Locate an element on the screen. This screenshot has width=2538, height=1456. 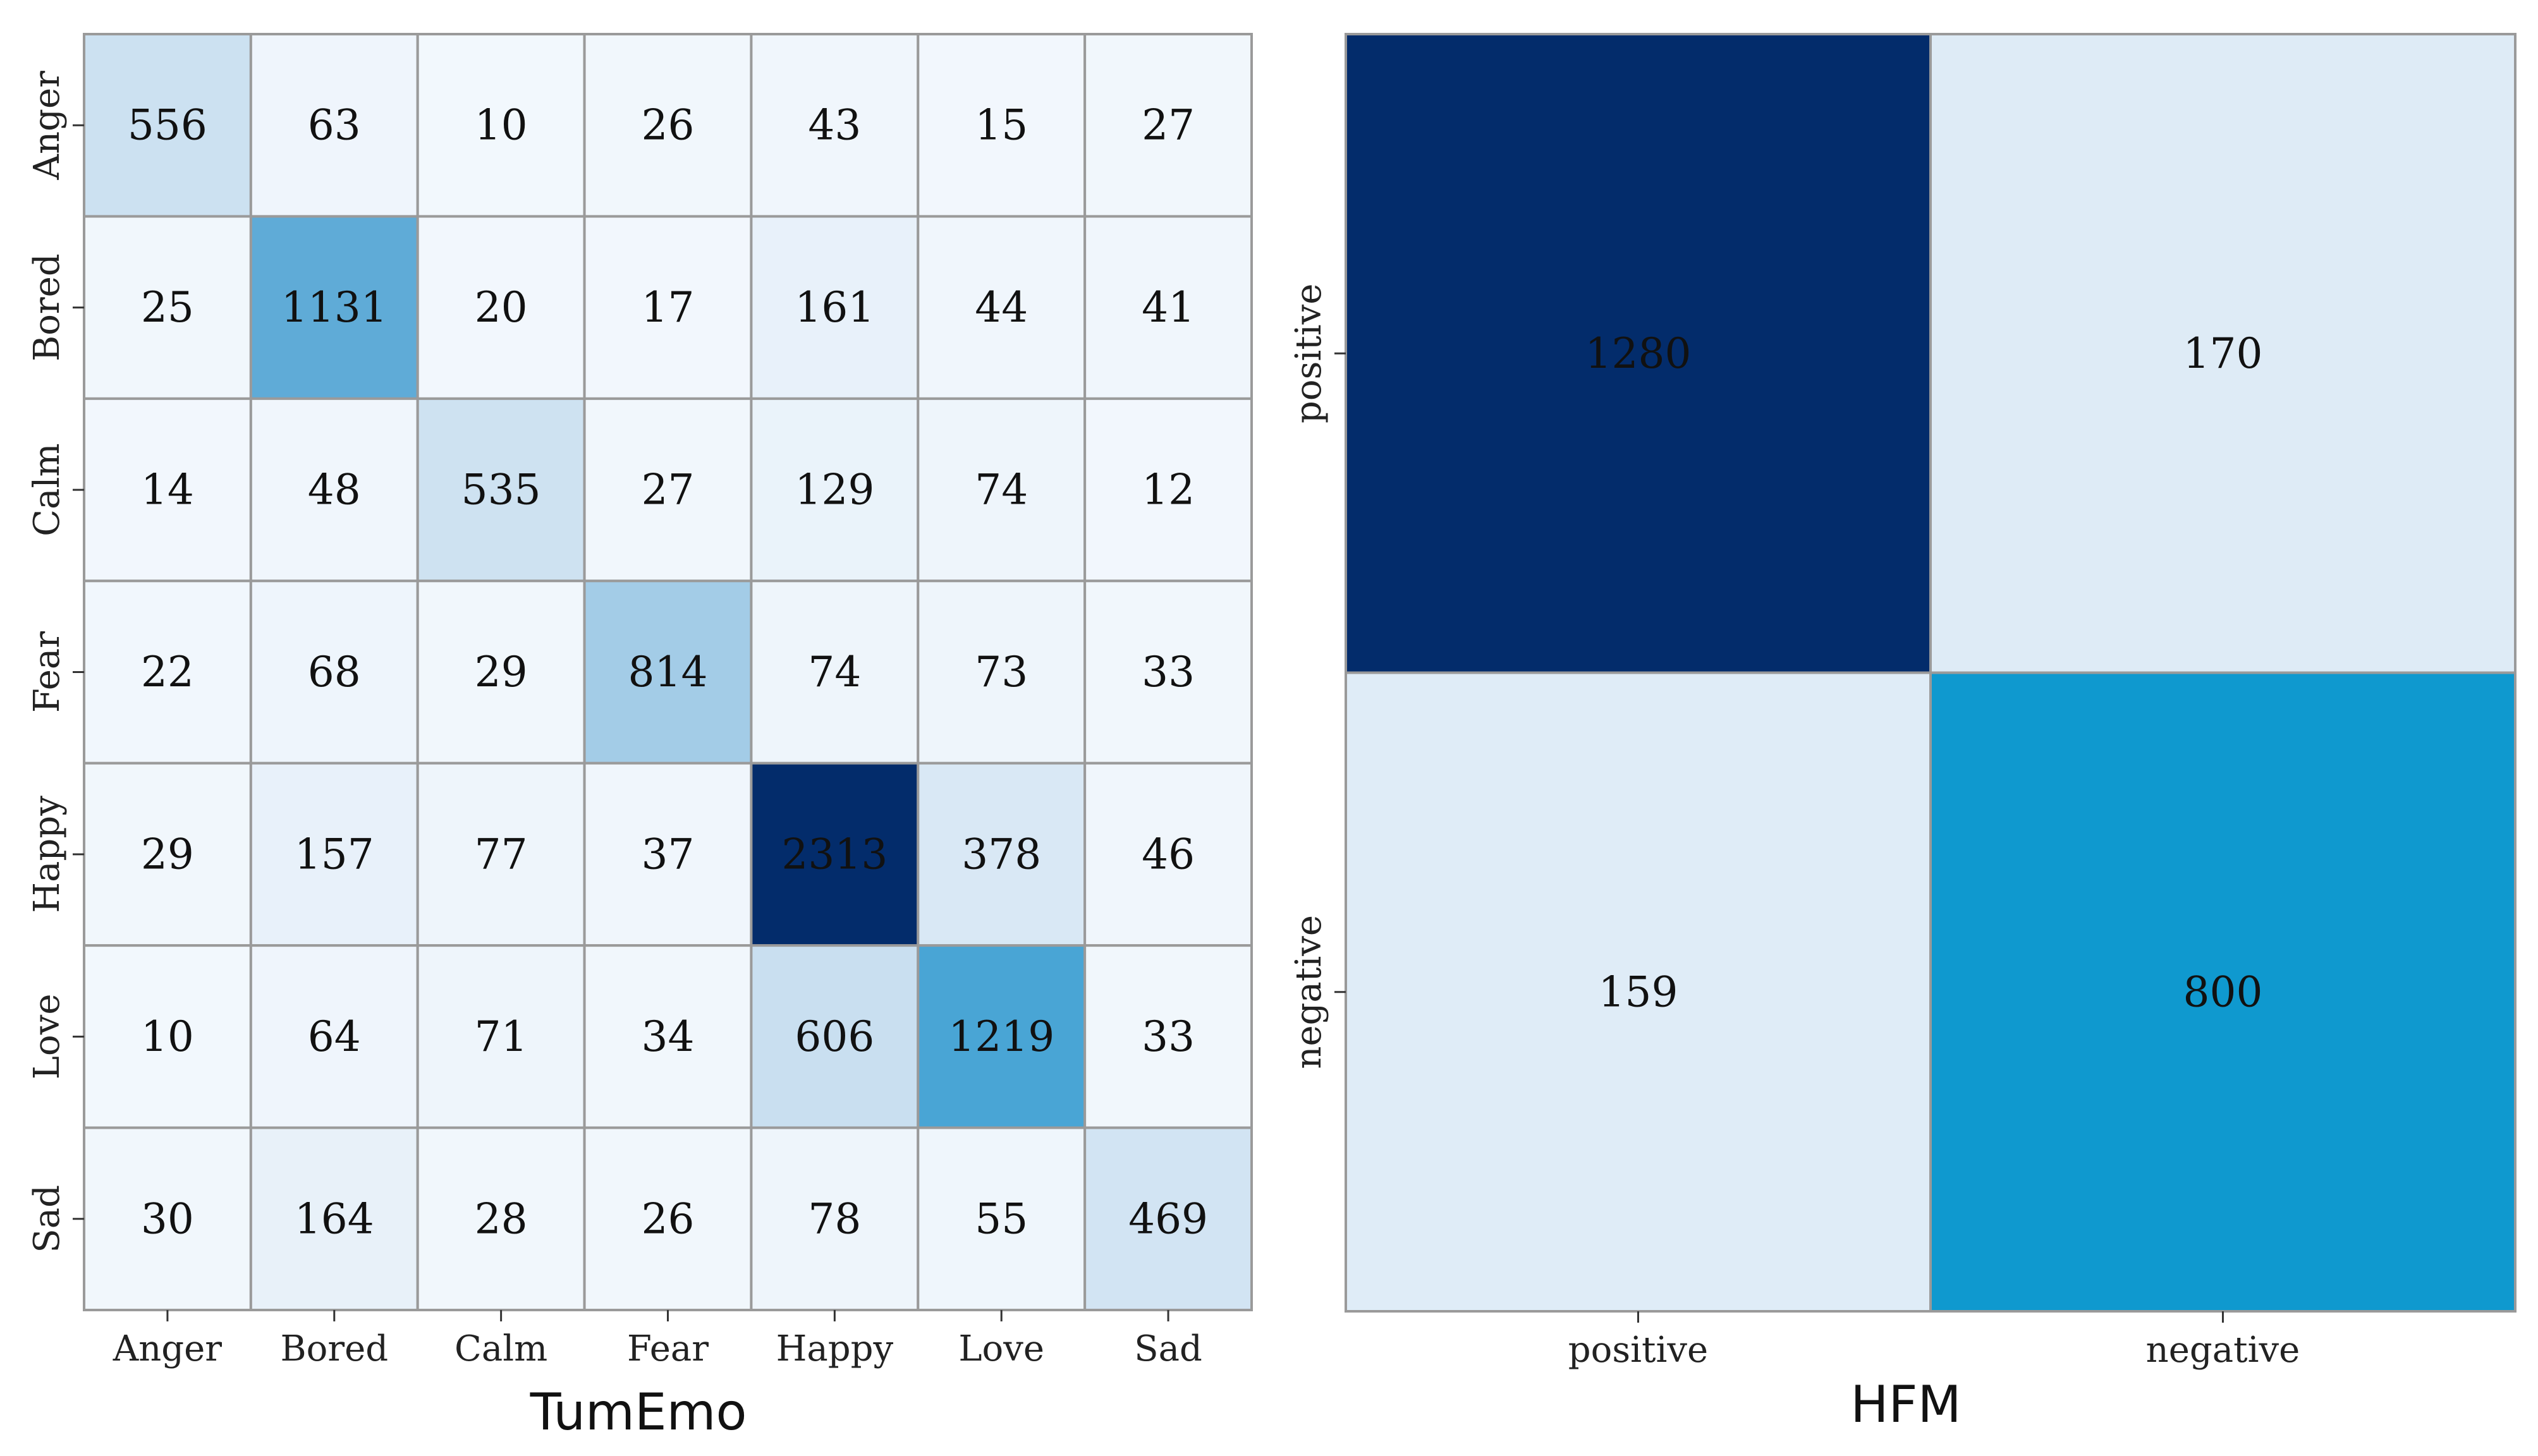
tumemo-cell-sad-sad is located at coordinates (1168, 1218).